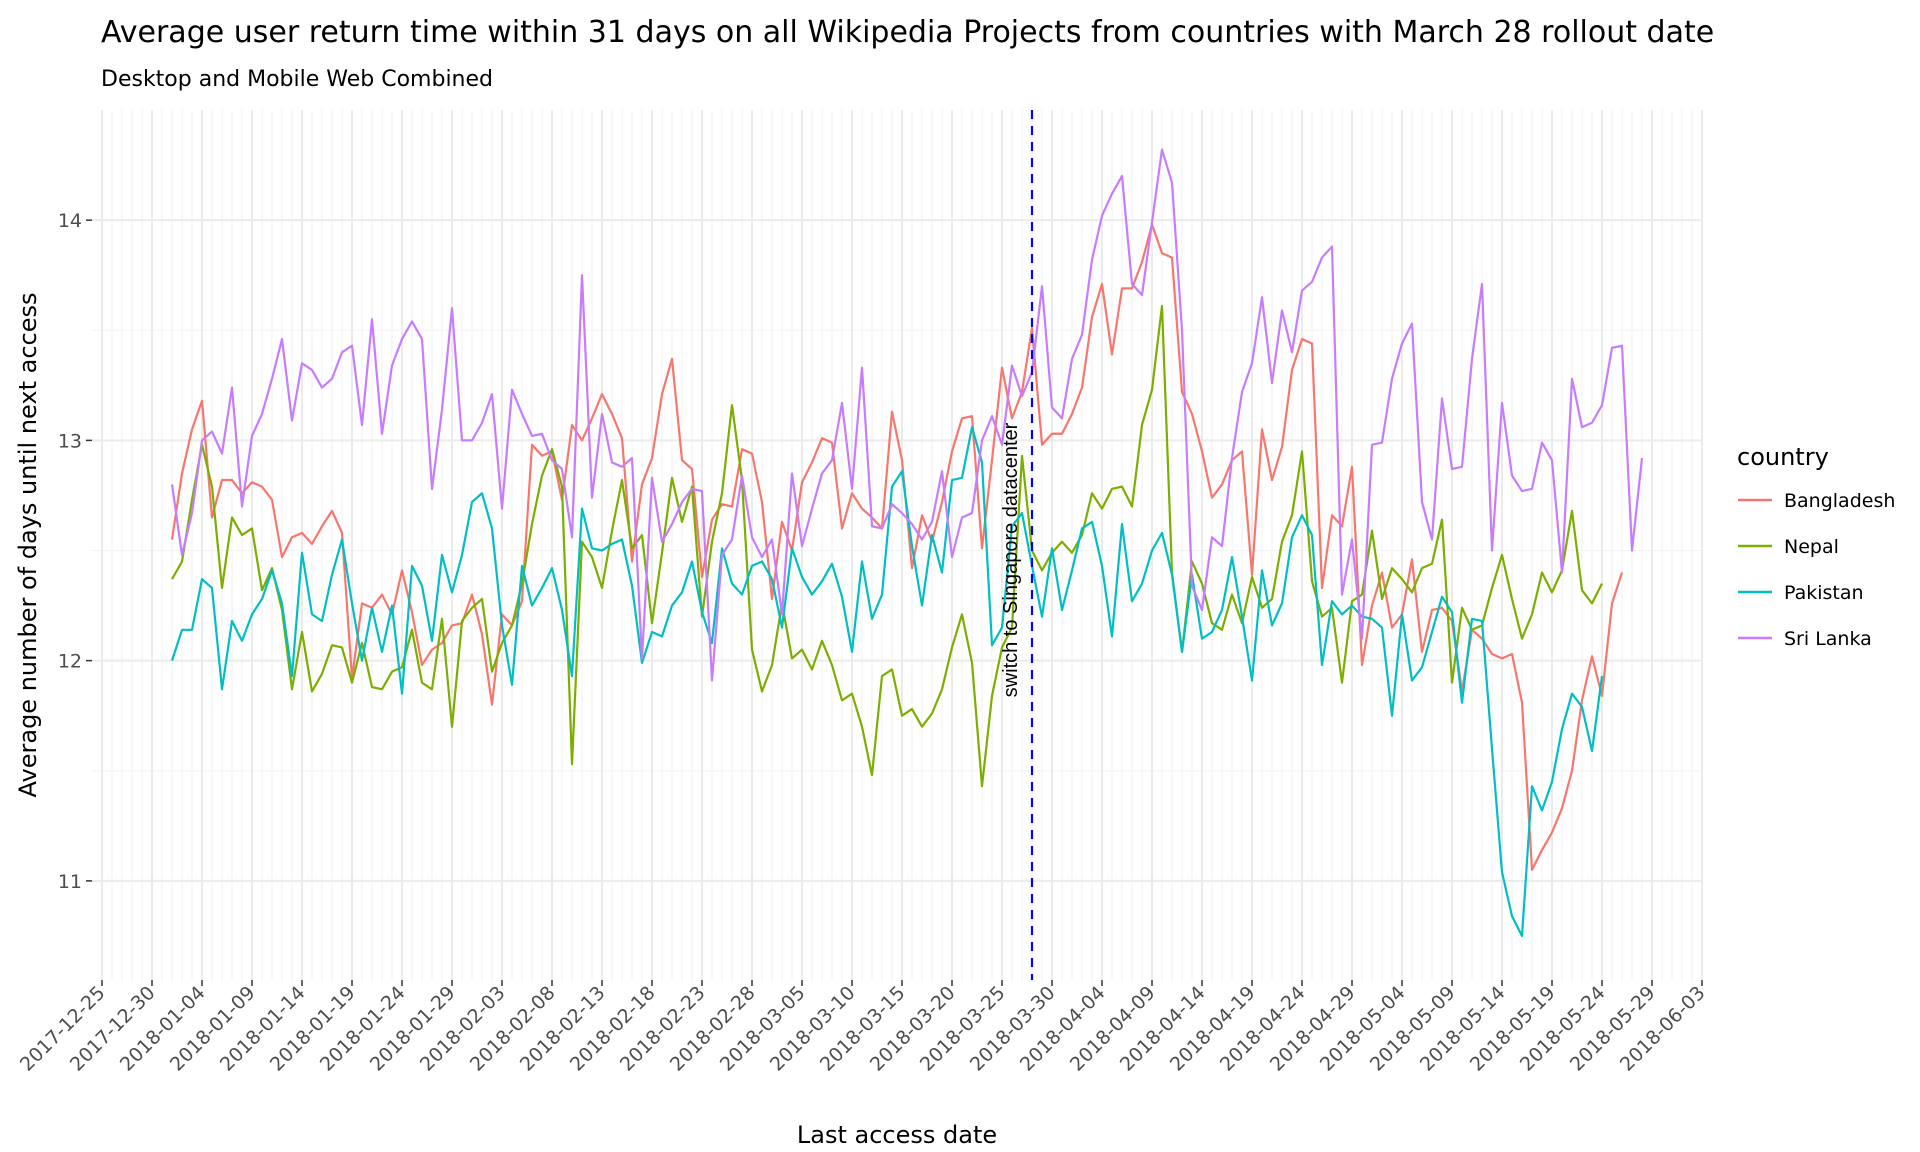 The width and height of the screenshot is (1920, 1152). What do you see at coordinates (70, 662) in the screenshot?
I see `y-tick-label: 12` at bounding box center [70, 662].